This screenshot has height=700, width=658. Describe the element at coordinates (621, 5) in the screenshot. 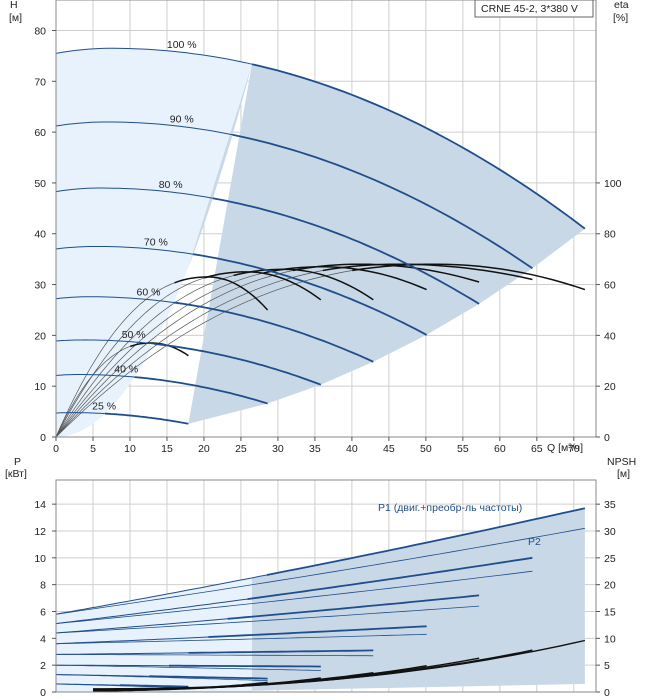

I see `eta-axis-label-symbol: eta` at that location.